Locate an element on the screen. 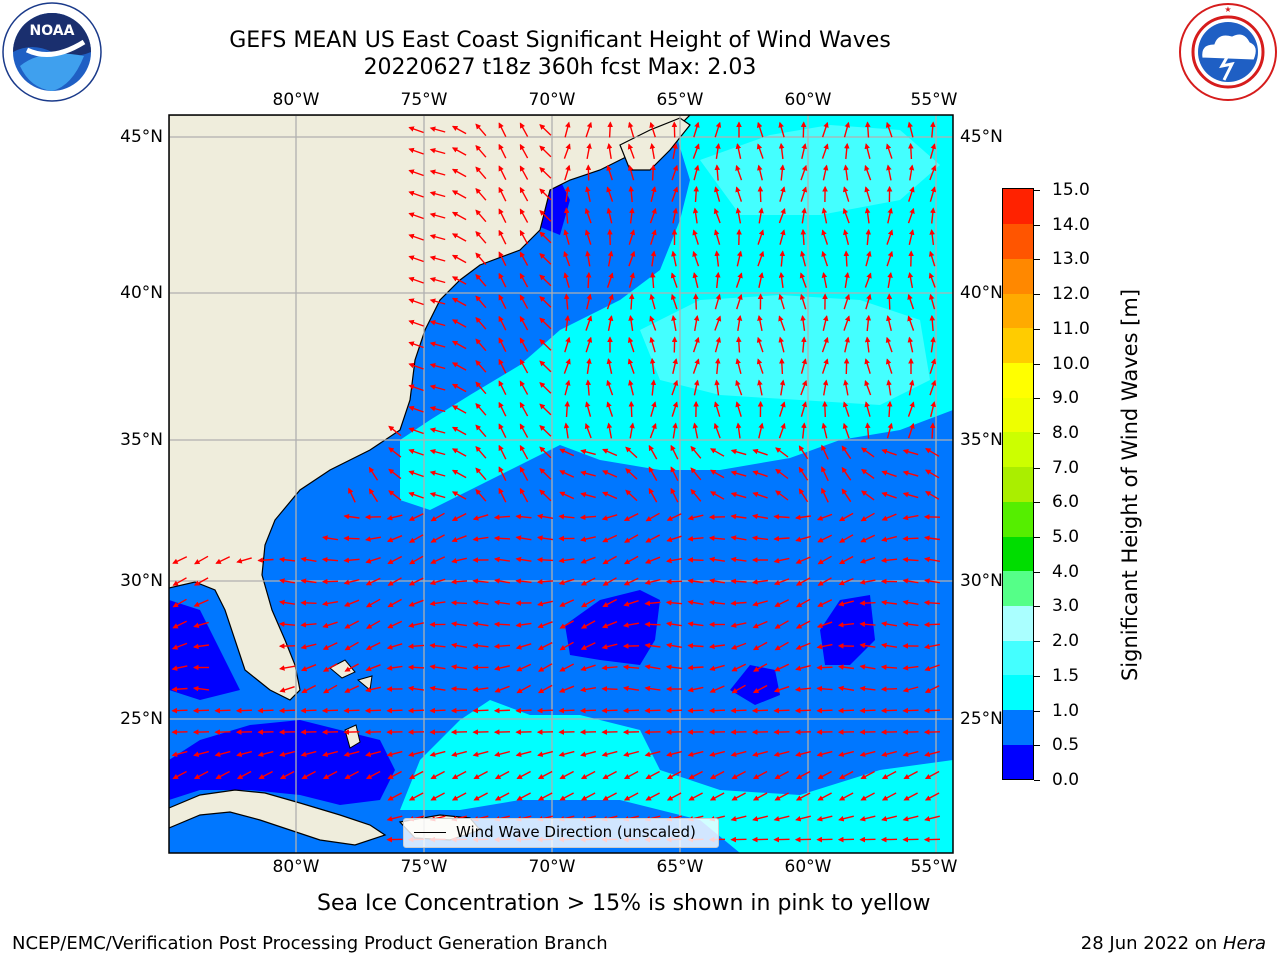 This screenshot has width=1280, height=960. colorbar-tick-label: 12.0 is located at coordinates (1071, 294).